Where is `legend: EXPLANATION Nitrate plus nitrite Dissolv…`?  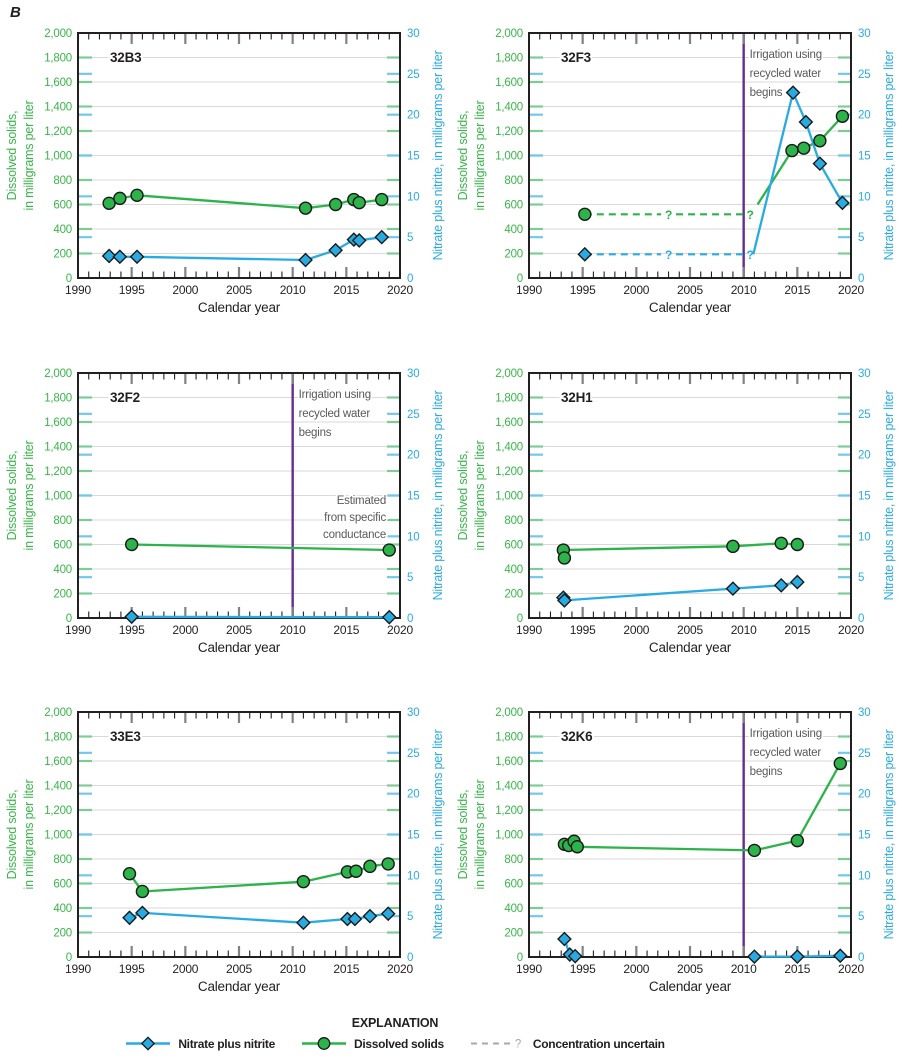
legend: EXPLANATION Nitrate plus nitrite Dissolv… is located at coordinates (395, 1033).